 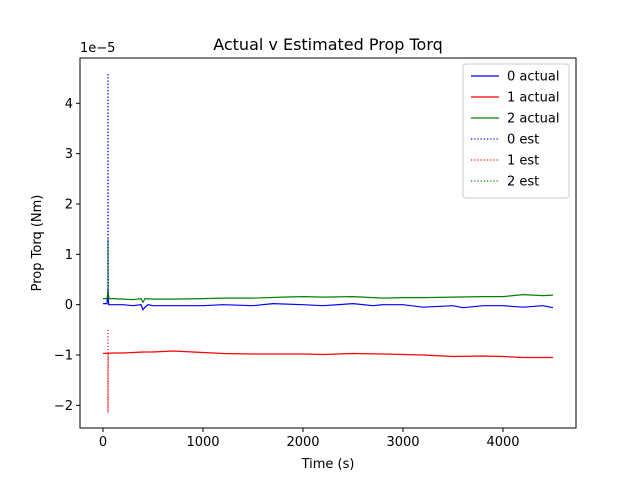 I want to click on x-axis: 0 1000 2000 3000 4000, so click(x=309, y=439).